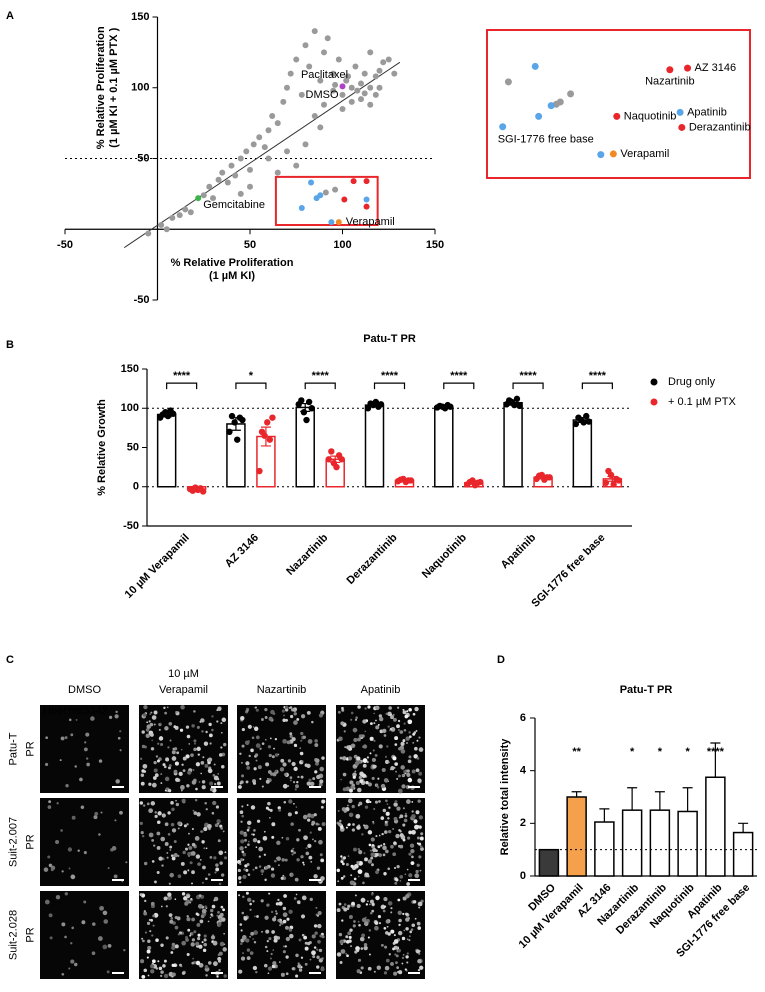 This screenshot has height=992, width=765. What do you see at coordinates (13, 748) in the screenshot?
I see `row-header-line: Patu-T` at bounding box center [13, 748].